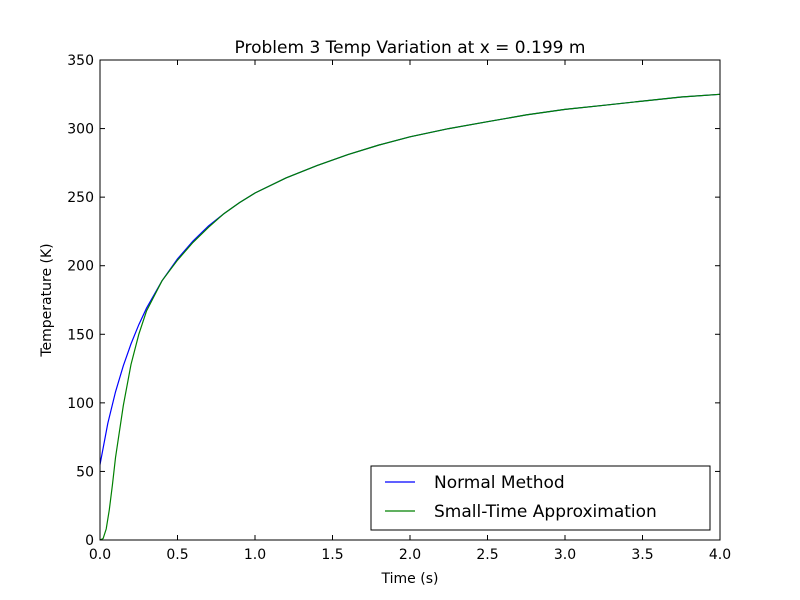 Image resolution: width=800 pixels, height=600 pixels. Describe the element at coordinates (255, 555) in the screenshot. I see `x-tick-label: 1.0` at that location.